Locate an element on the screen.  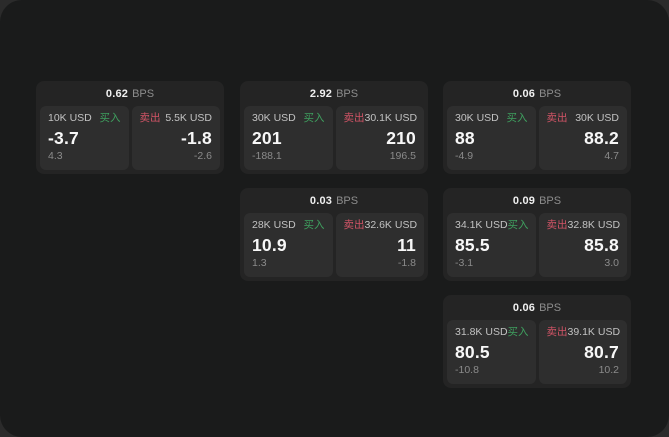
buy-top-row: 34.1K USD 买入 is located at coordinates (492, 225).